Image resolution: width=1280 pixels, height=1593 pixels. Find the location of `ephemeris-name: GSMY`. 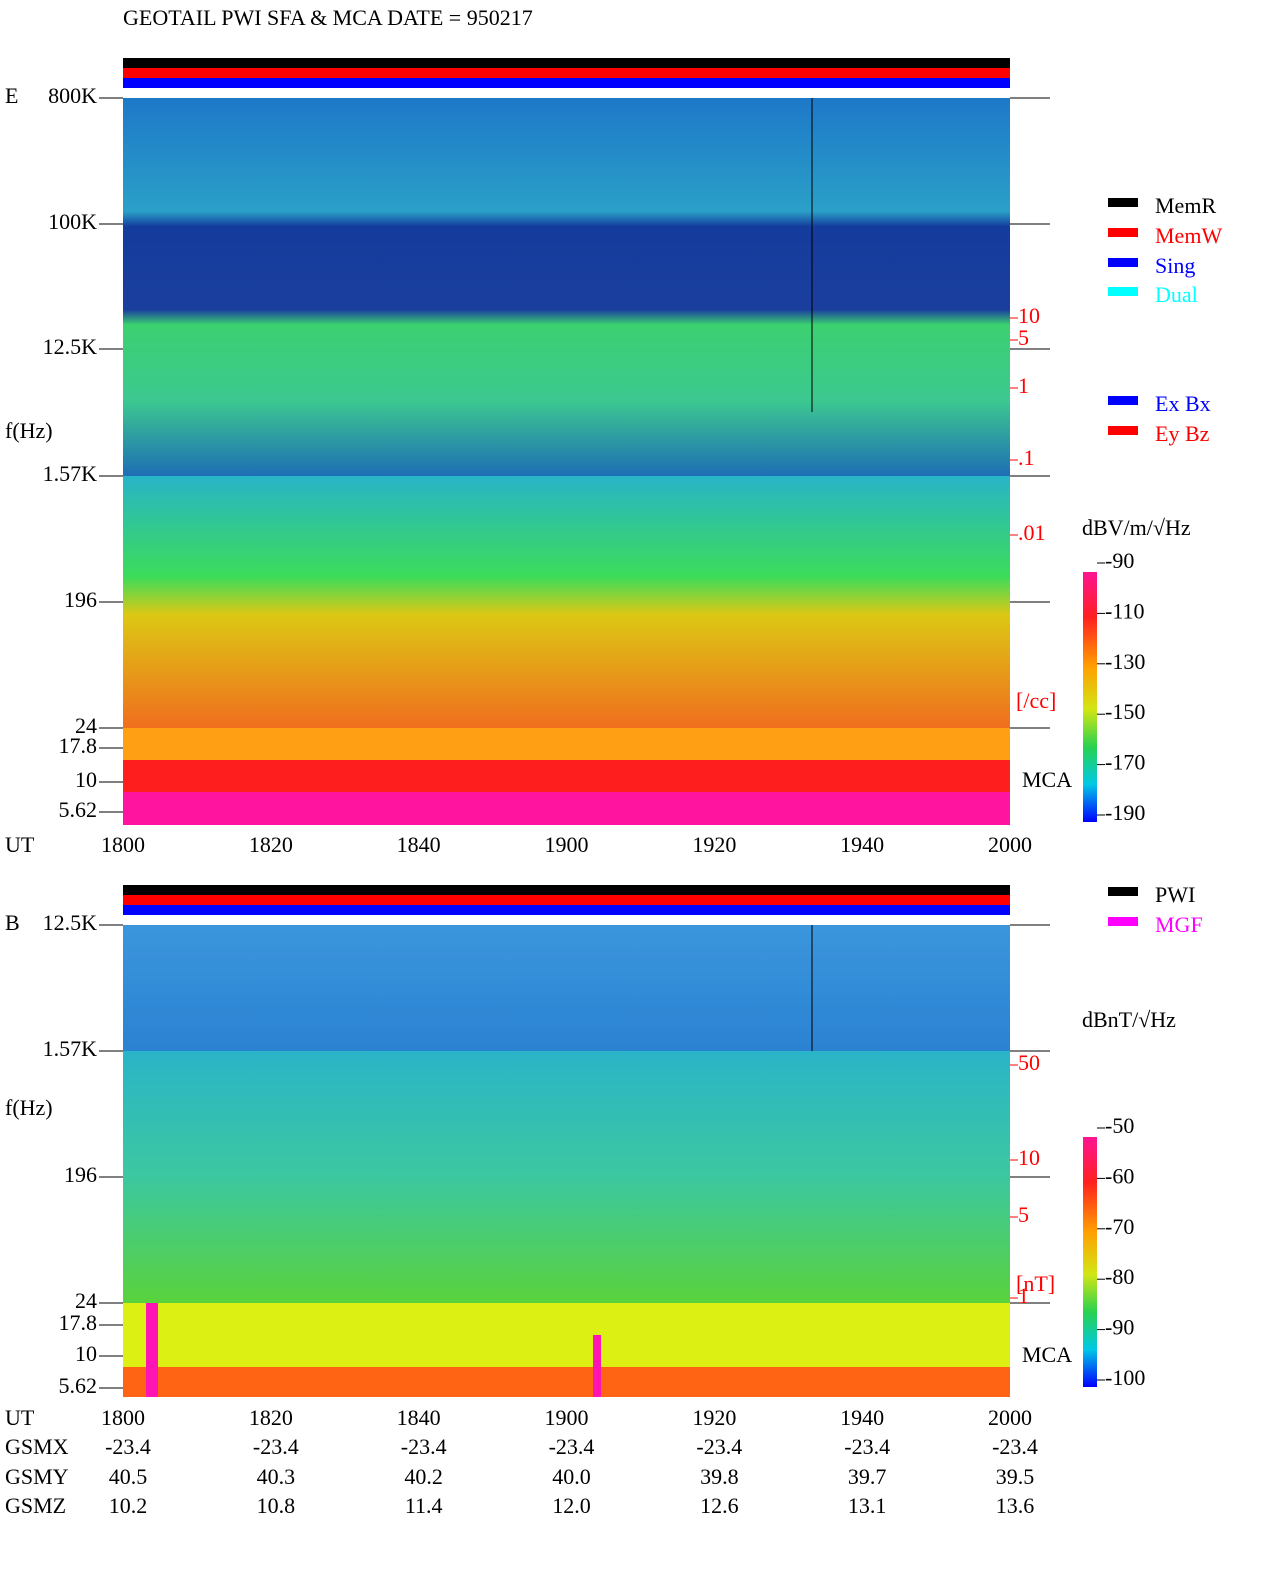

ephemeris-name: GSMY is located at coordinates (37, 1476).